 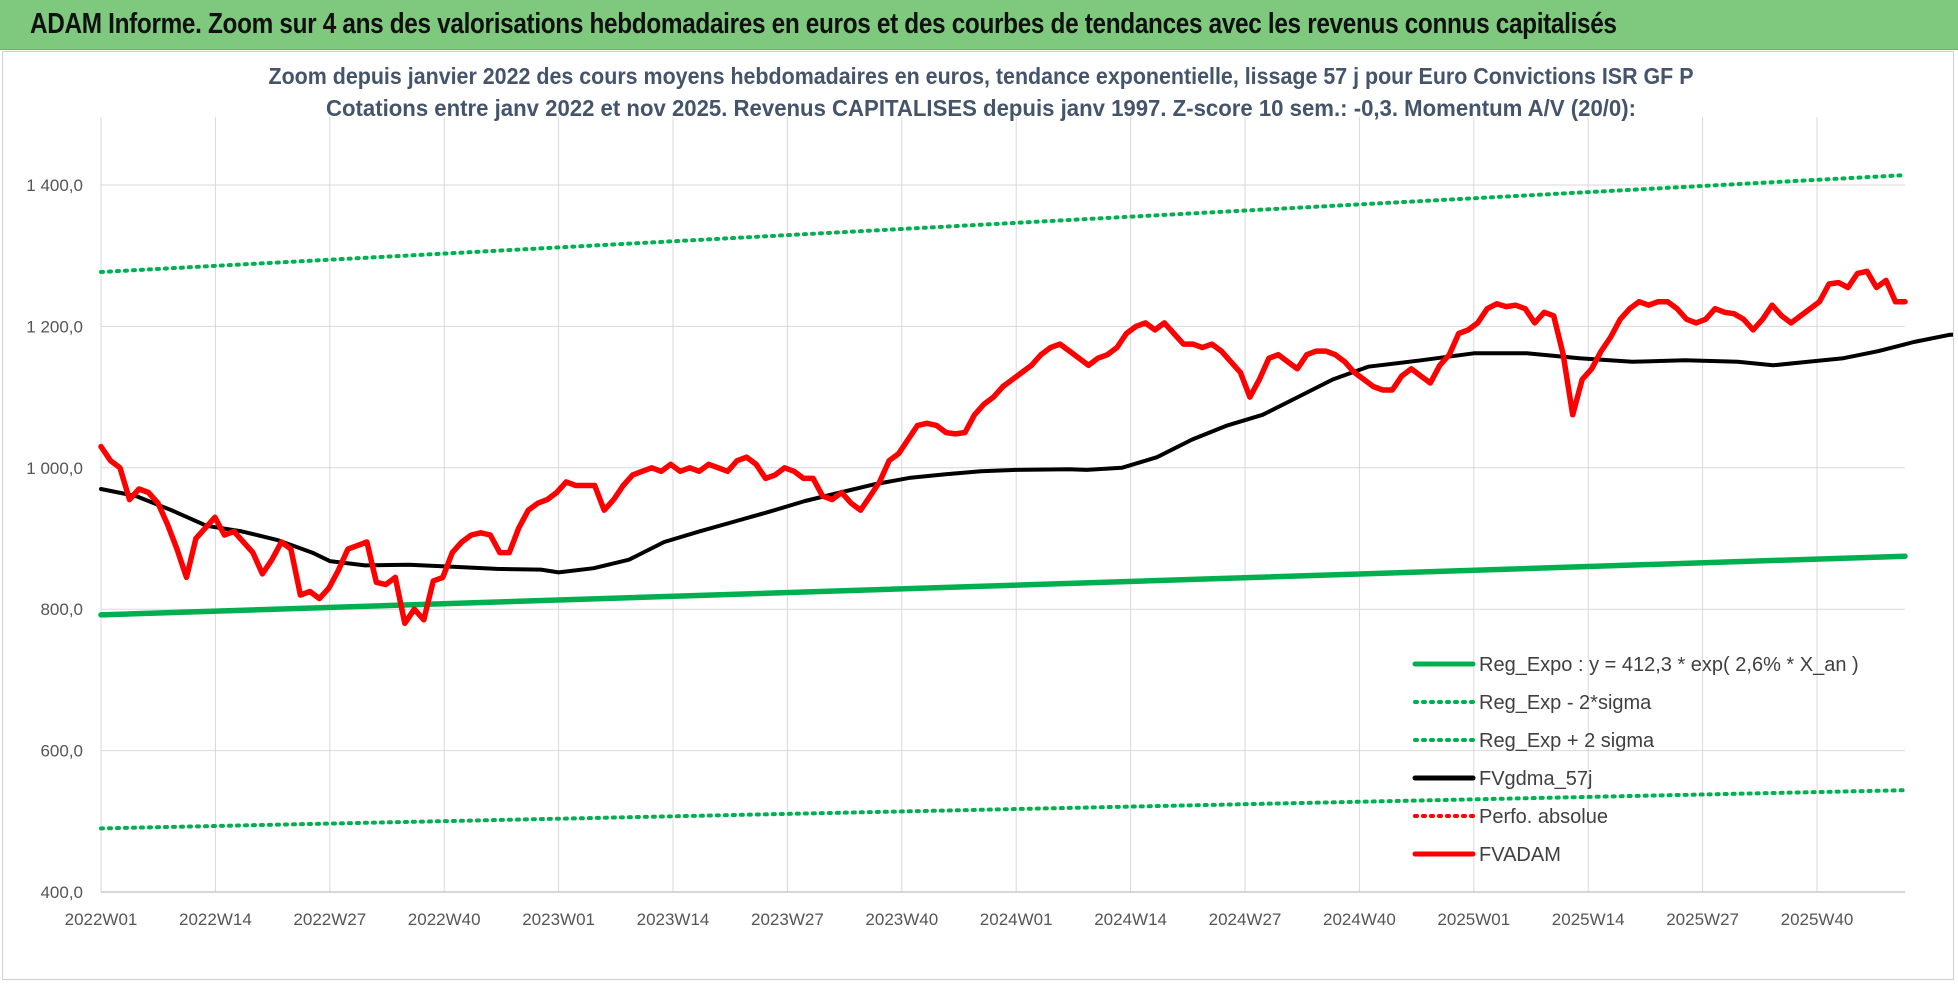 I want to click on legend-label: Reg_Exp - 2*sigma, so click(x=1565, y=703).